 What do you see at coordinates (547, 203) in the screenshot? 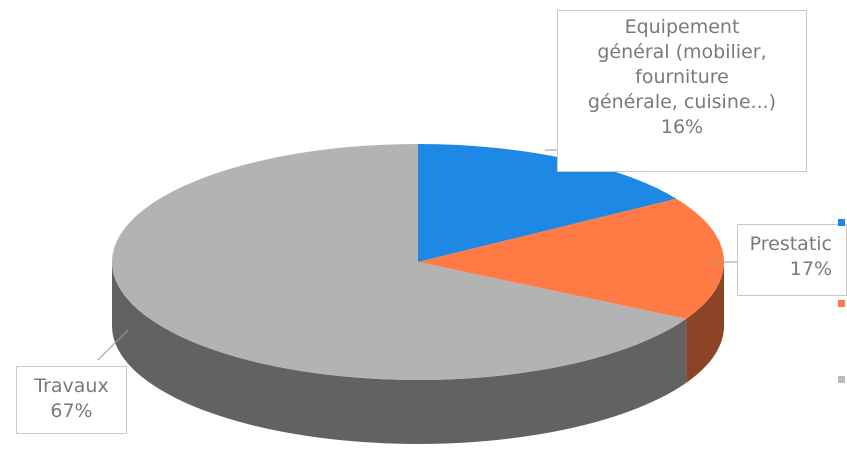
I see `pie-slice-equipement` at bounding box center [547, 203].